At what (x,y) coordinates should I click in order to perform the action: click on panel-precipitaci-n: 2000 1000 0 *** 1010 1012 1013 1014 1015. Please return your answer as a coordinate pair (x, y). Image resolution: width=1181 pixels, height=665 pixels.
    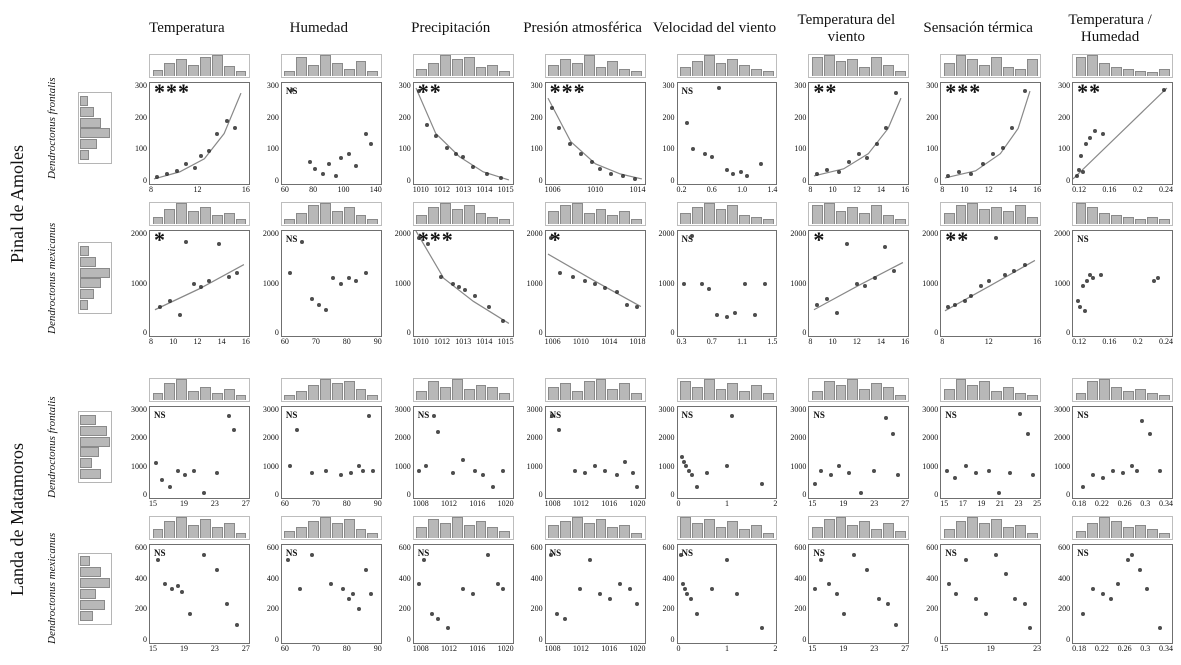
    Looking at the image, I should click on (451, 278).